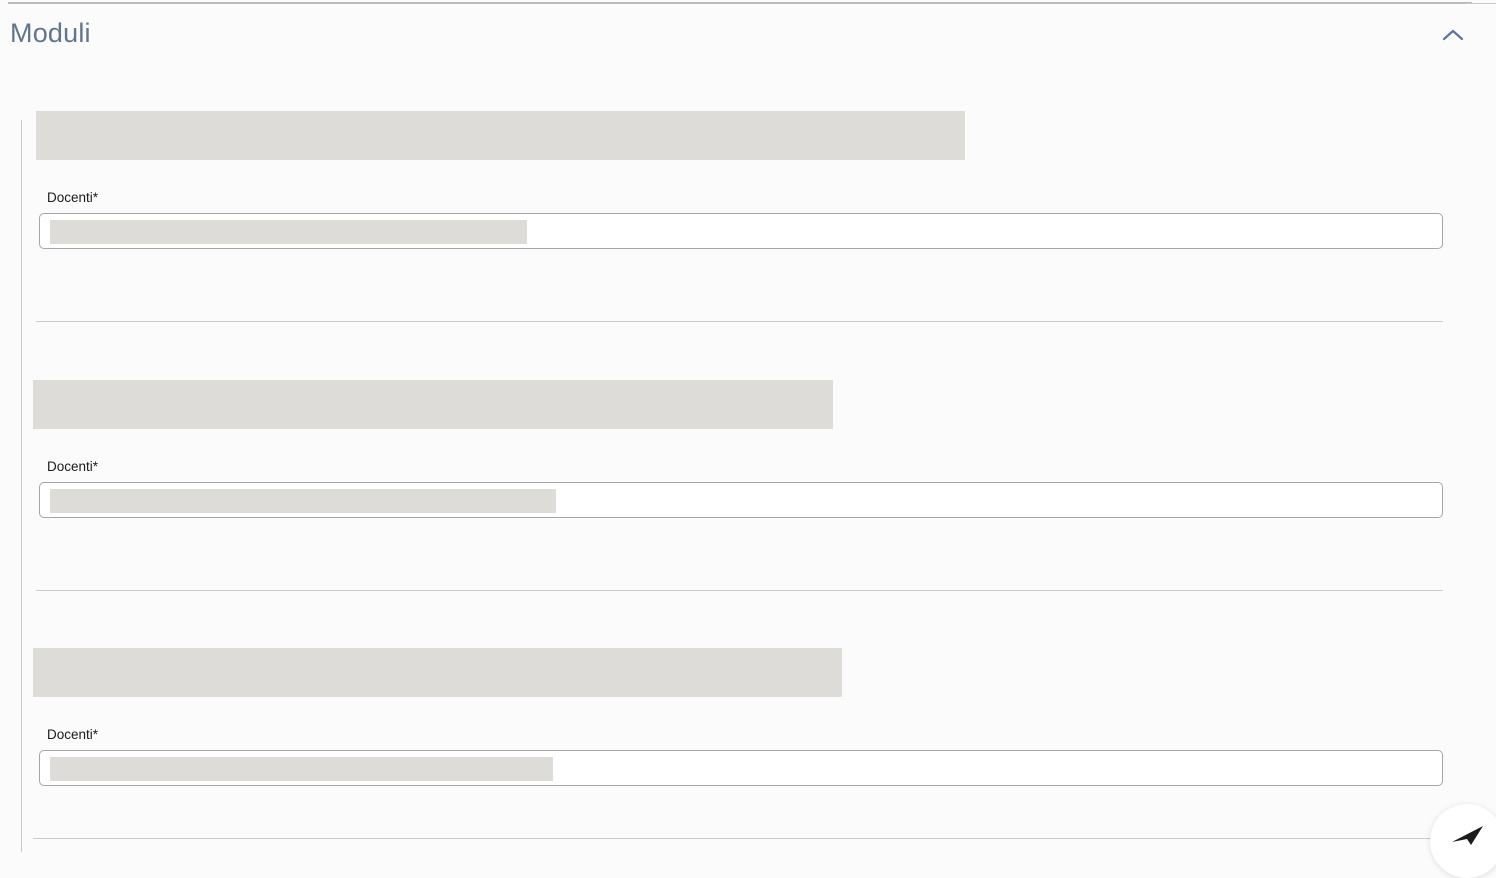 The height and width of the screenshot is (878, 1496). Describe the element at coordinates (50, 33) in the screenshot. I see `page-title: Moduli` at that location.